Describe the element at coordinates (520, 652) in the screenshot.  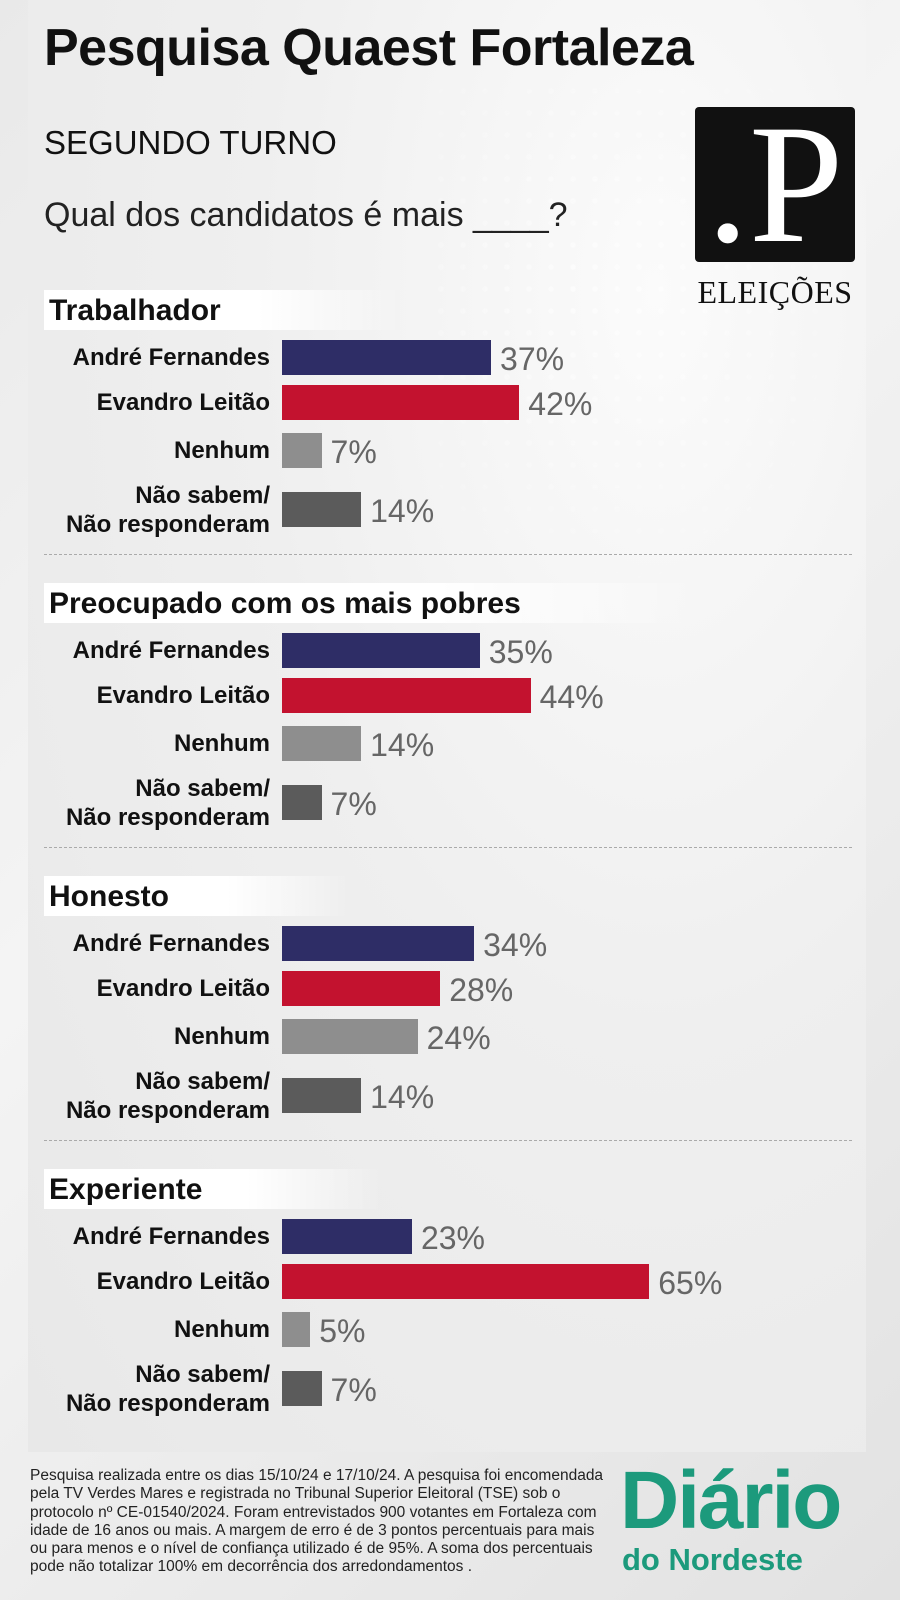
I see `data-label-andre-fernandes: 35%` at that location.